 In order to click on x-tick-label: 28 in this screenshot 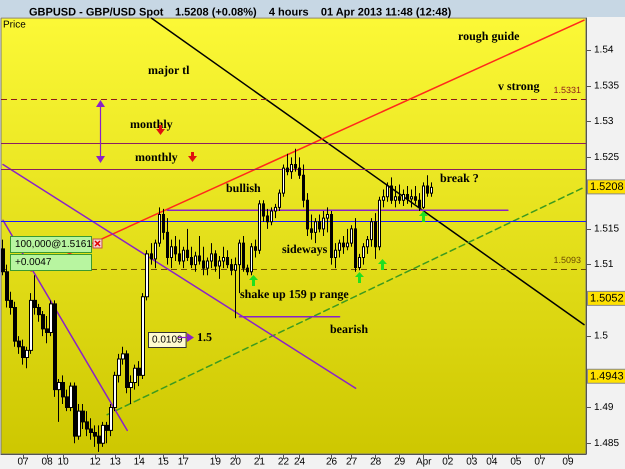, I will do `click(376, 462)`.